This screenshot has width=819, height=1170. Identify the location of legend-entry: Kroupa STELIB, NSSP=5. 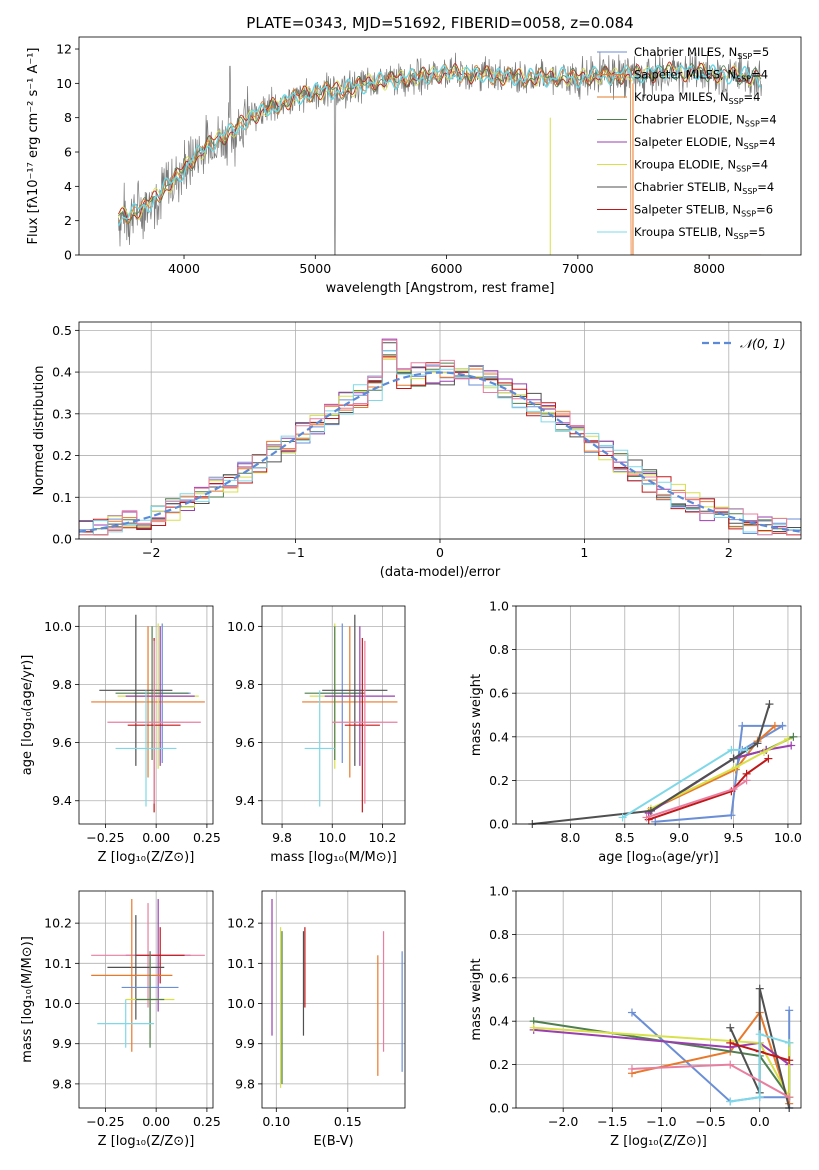
(699, 233).